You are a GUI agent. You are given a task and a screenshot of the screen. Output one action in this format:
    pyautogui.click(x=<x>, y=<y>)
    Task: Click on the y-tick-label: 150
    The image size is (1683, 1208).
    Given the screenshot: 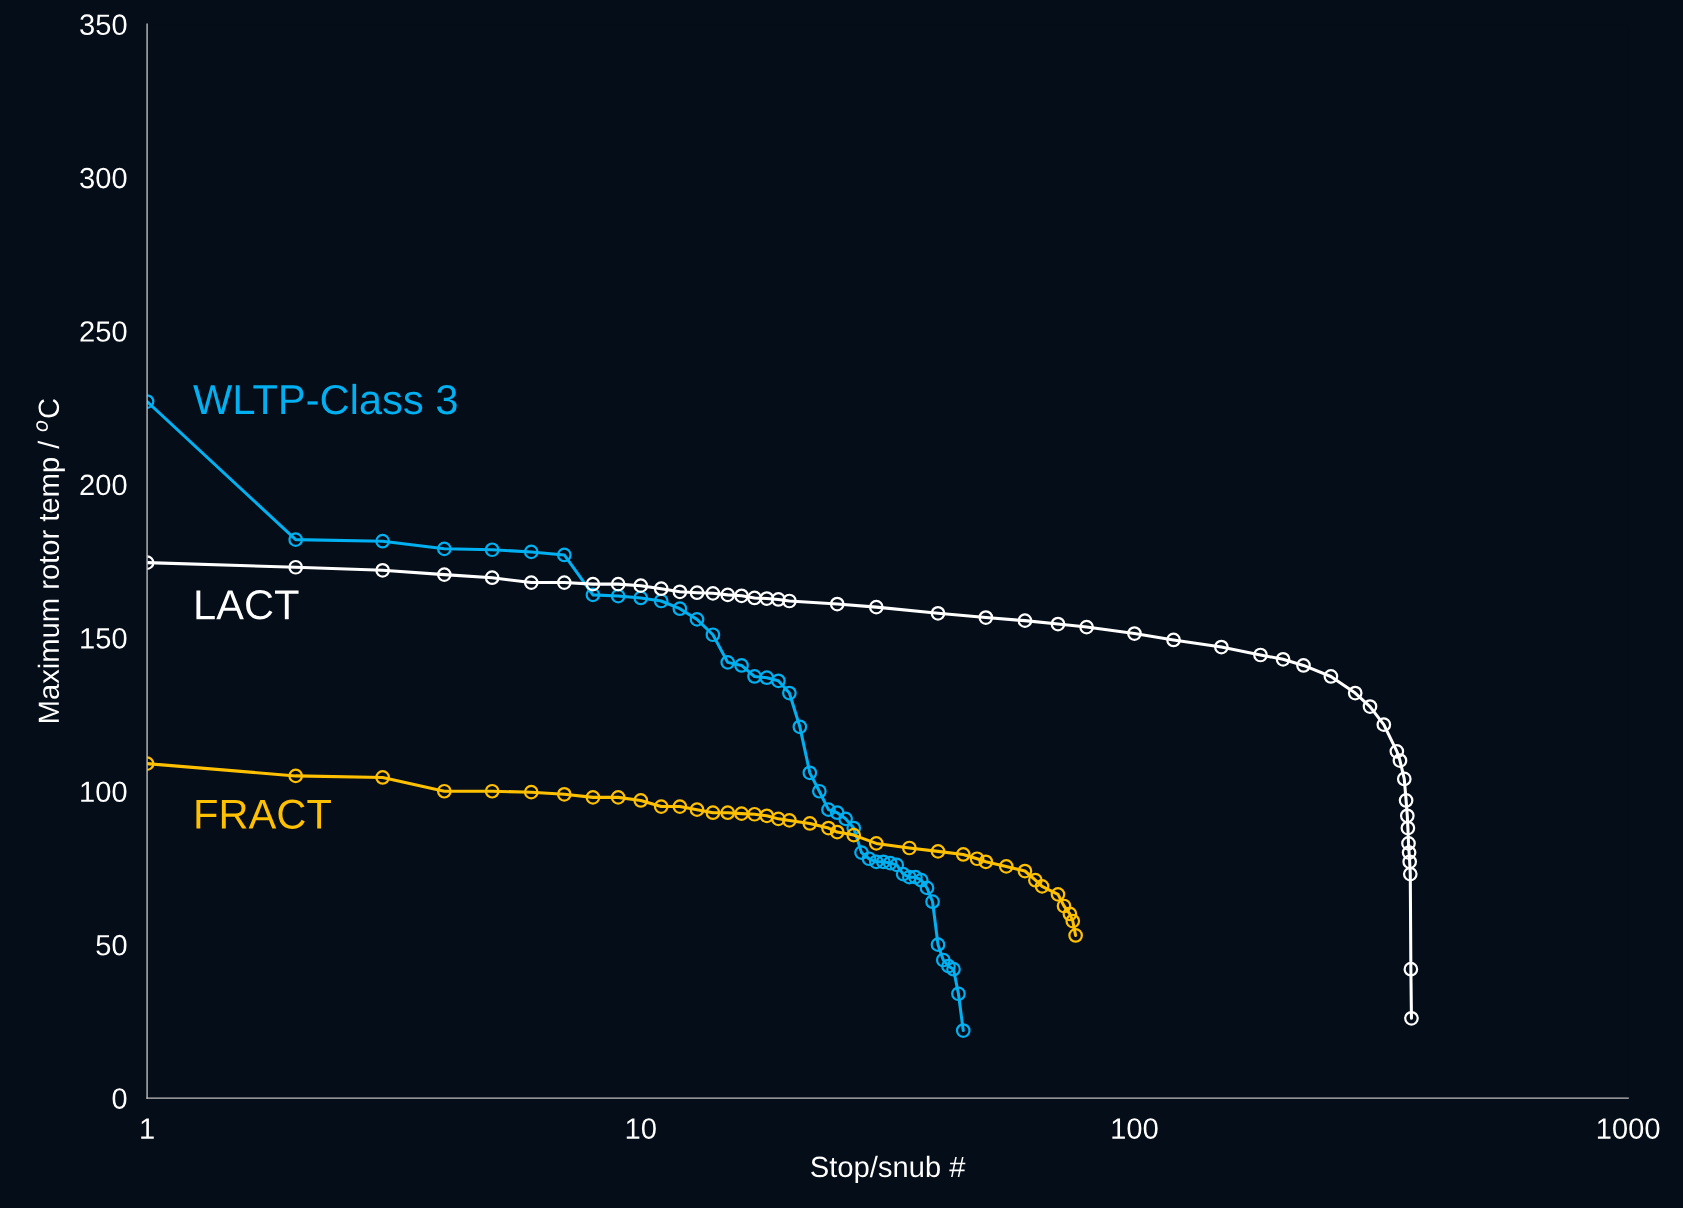 What is the action you would take?
    pyautogui.click(x=104, y=638)
    